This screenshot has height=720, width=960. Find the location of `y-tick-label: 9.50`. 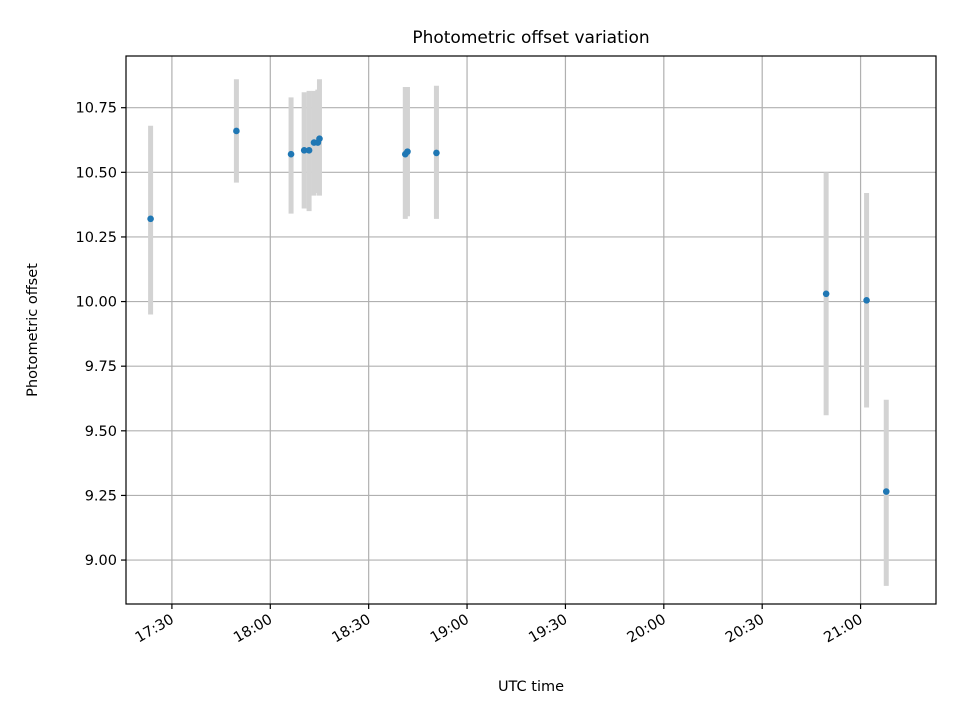

y-tick-label: 9.50 is located at coordinates (101, 432).